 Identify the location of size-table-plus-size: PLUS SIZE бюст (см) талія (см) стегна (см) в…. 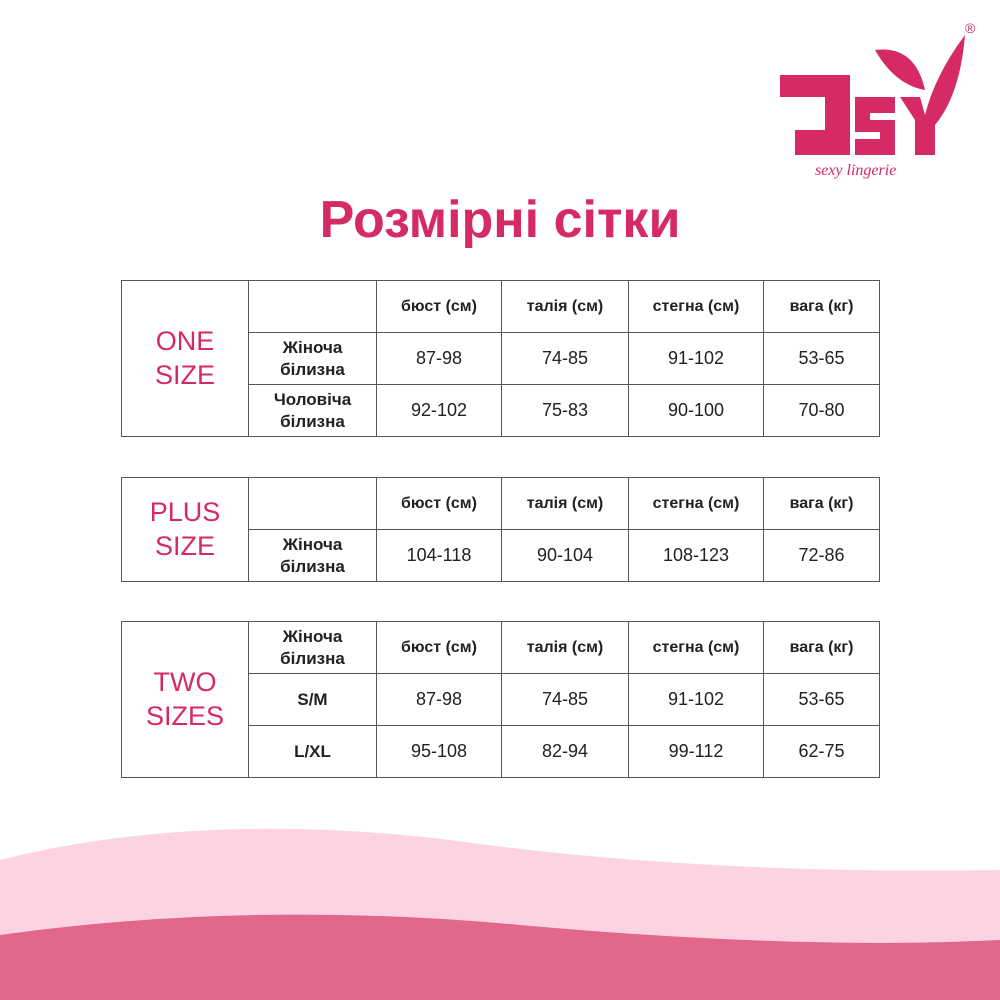
(500, 529).